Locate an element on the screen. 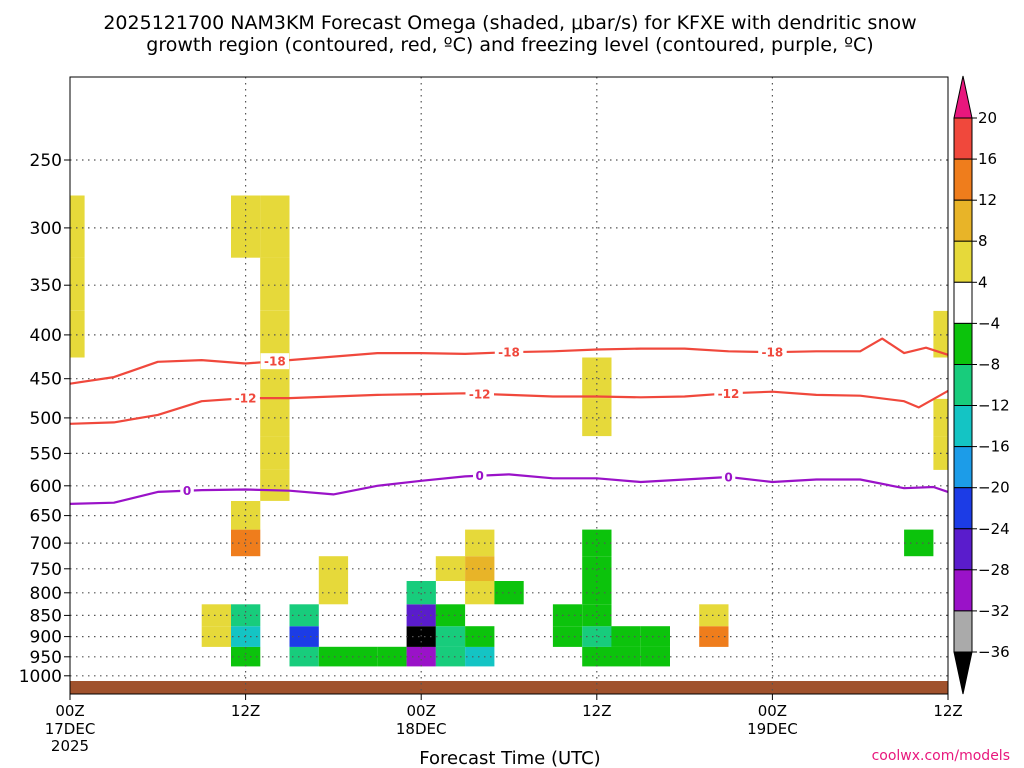 Image resolution: width=1024 pixels, height=768 pixels. pressure-tick-label: 1000 is located at coordinates (40, 677).